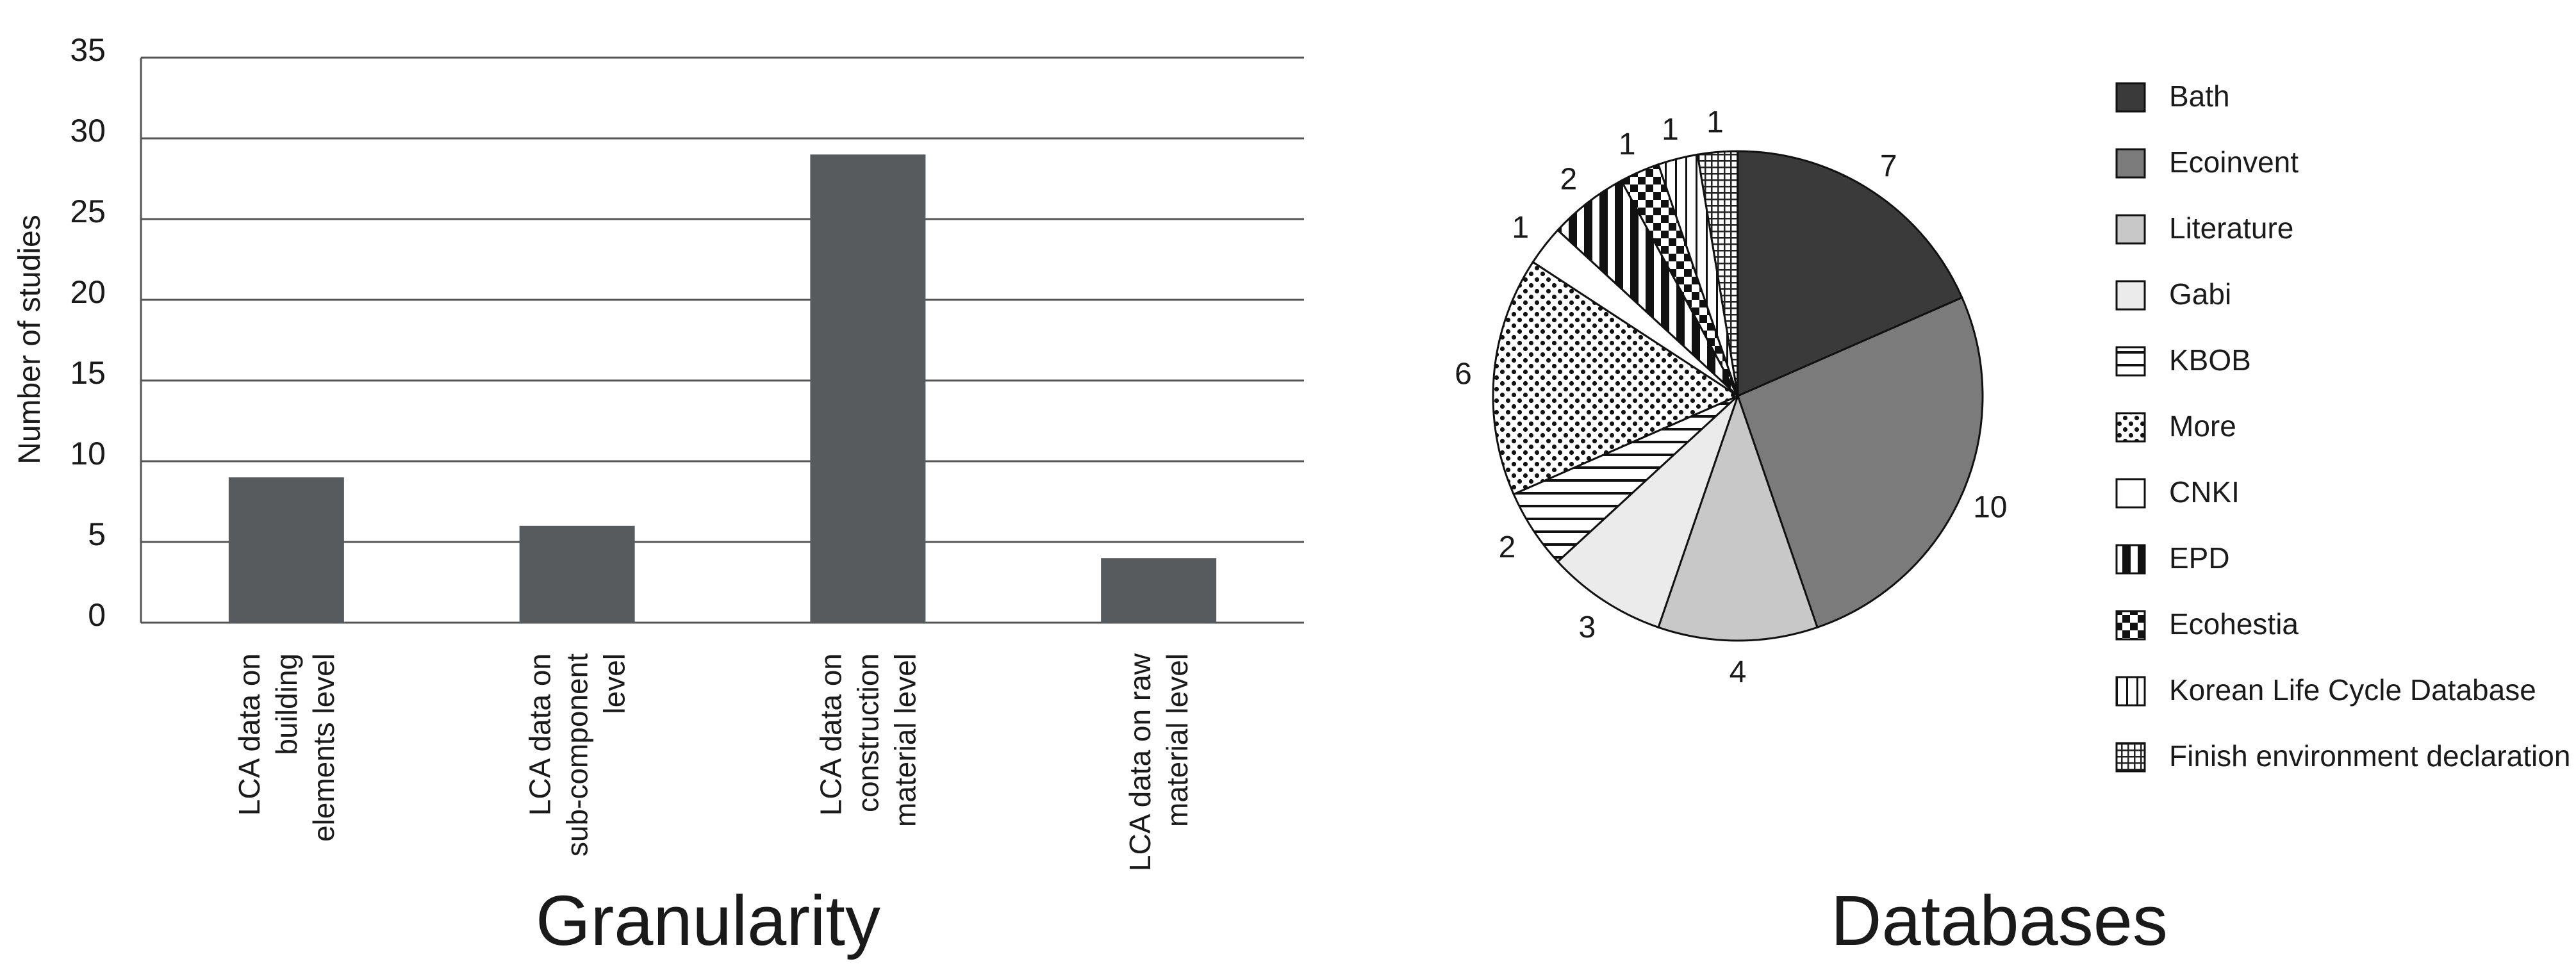  What do you see at coordinates (1888, 166) in the screenshot?
I see `pie-slice-label: 7` at bounding box center [1888, 166].